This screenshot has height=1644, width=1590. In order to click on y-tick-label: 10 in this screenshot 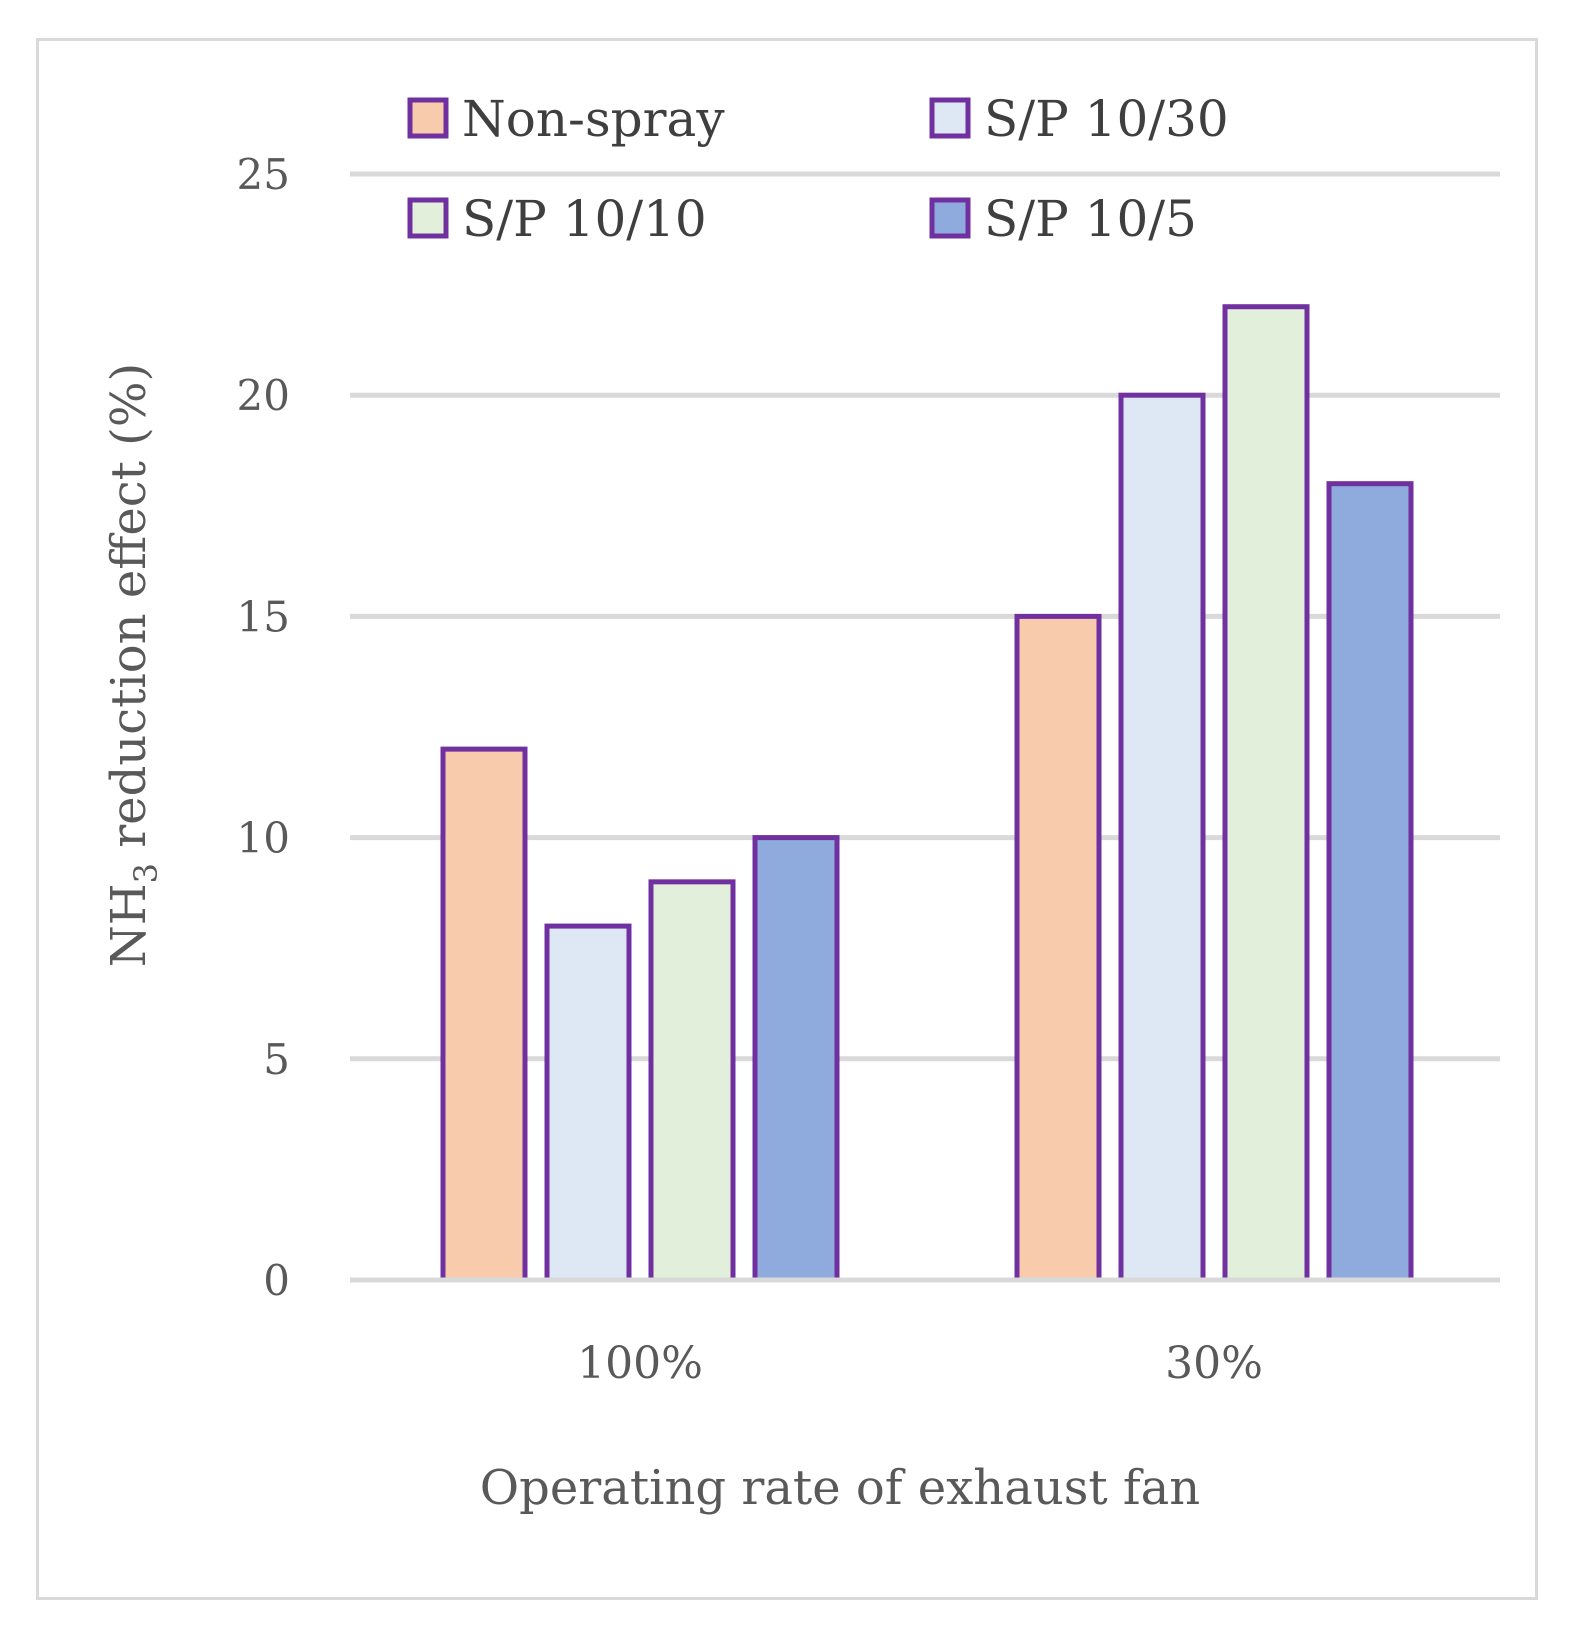, I will do `click(263, 838)`.